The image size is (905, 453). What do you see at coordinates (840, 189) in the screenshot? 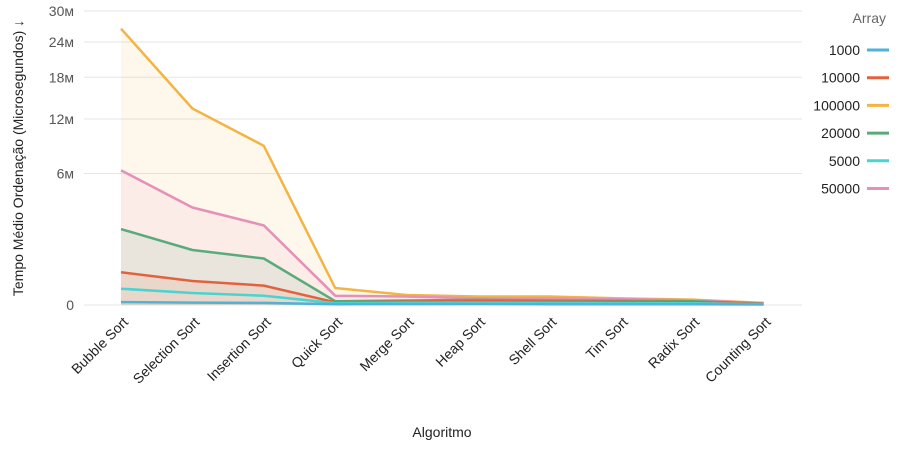
I see `legend-label: 50000` at bounding box center [840, 189].